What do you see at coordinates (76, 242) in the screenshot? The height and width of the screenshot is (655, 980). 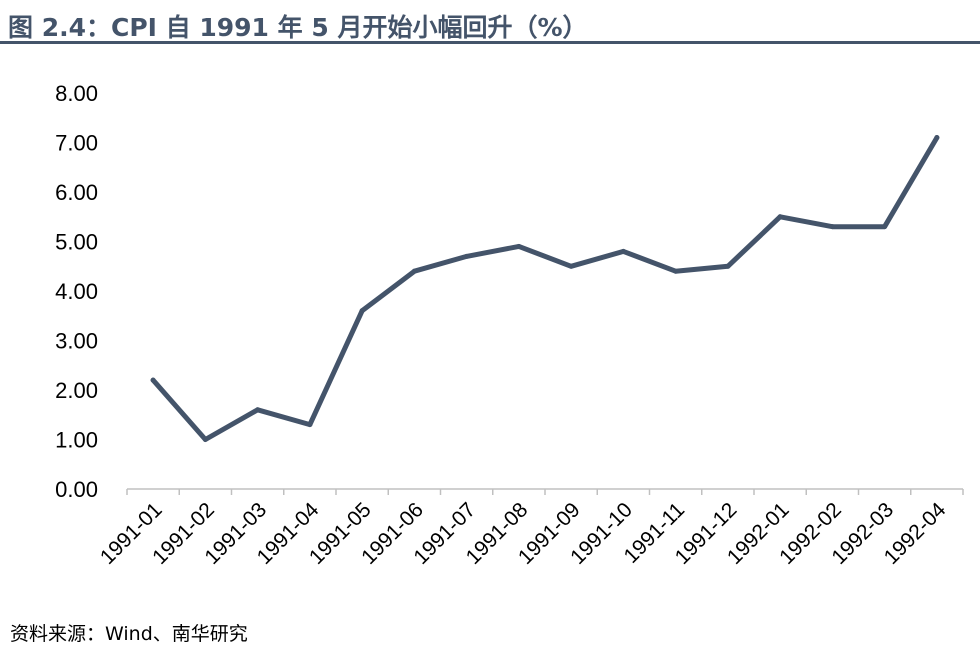 I see `y-tick-label: 5.00` at bounding box center [76, 242].